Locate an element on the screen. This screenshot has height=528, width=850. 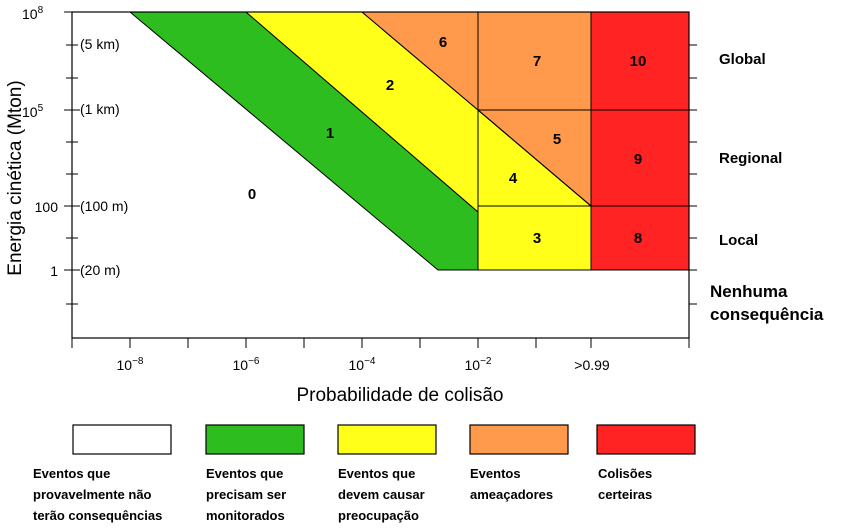
legend-swatch-red is located at coordinates (646, 439).